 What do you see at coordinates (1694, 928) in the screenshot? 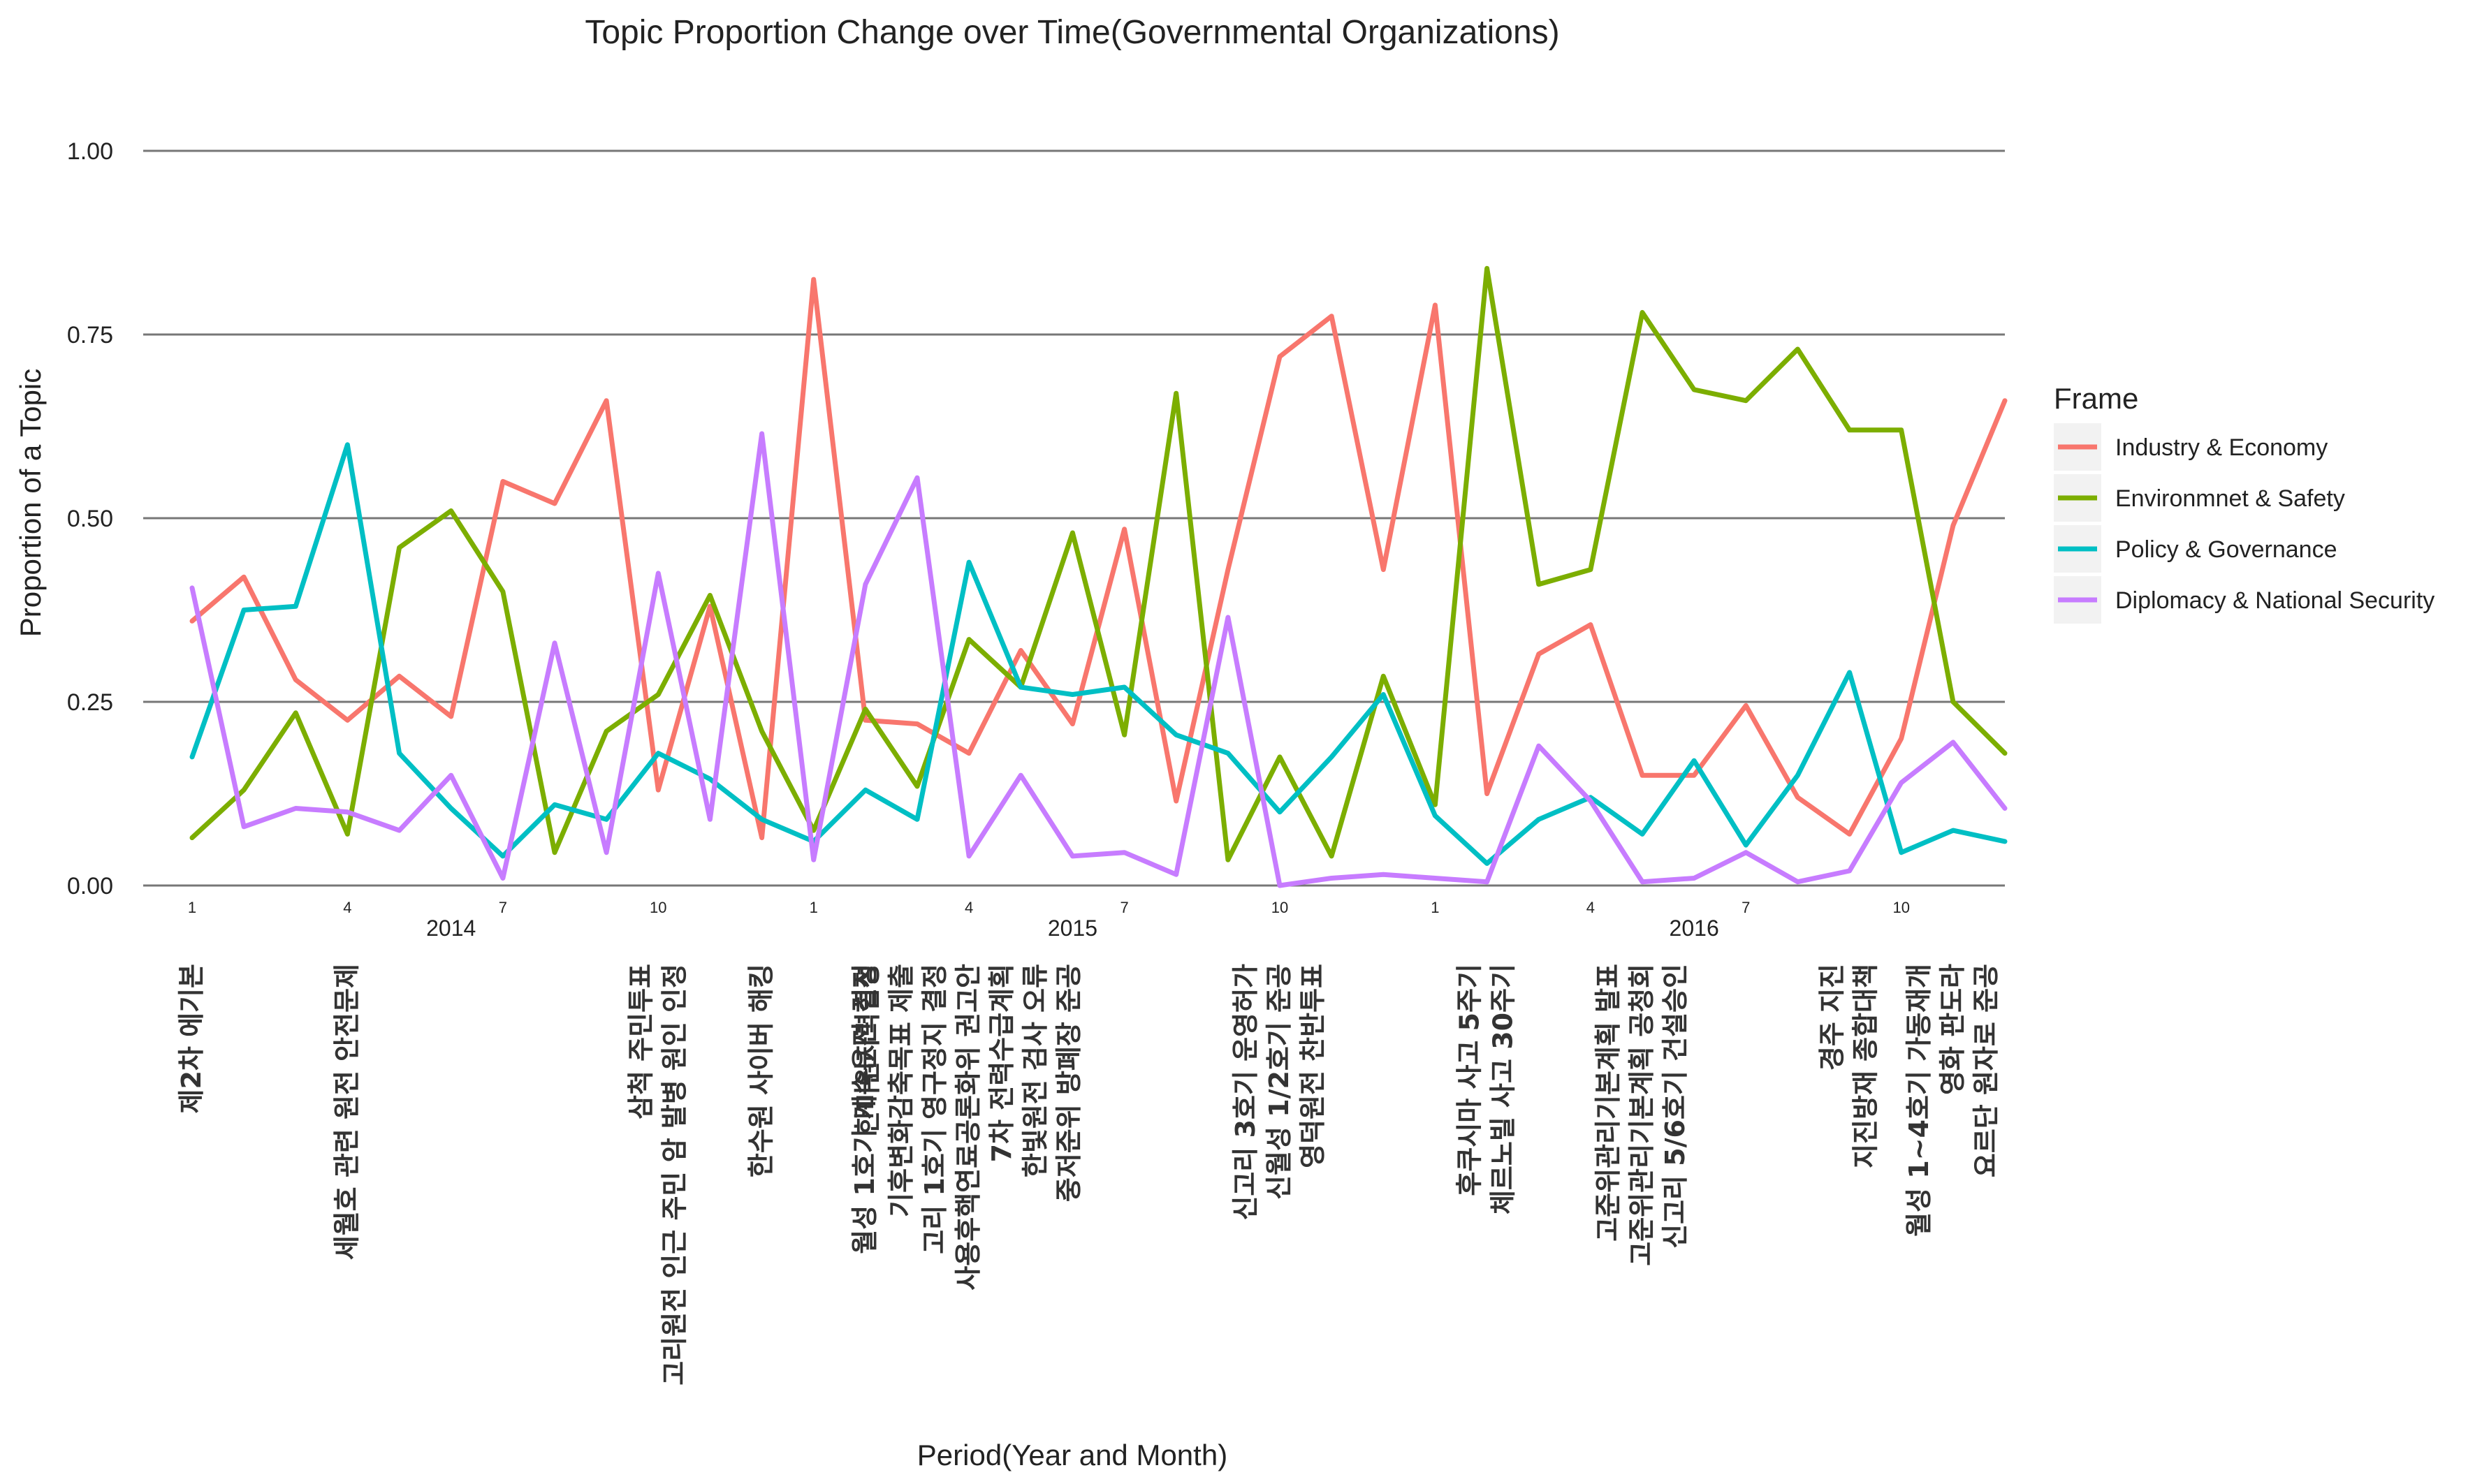
I see `x-year-label: 2016` at bounding box center [1694, 928].